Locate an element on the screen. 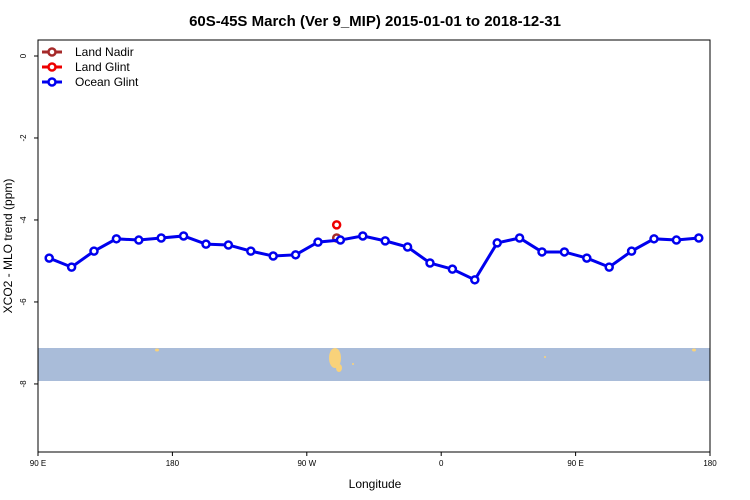  y-tick-label: 0 is located at coordinates (23, 55).